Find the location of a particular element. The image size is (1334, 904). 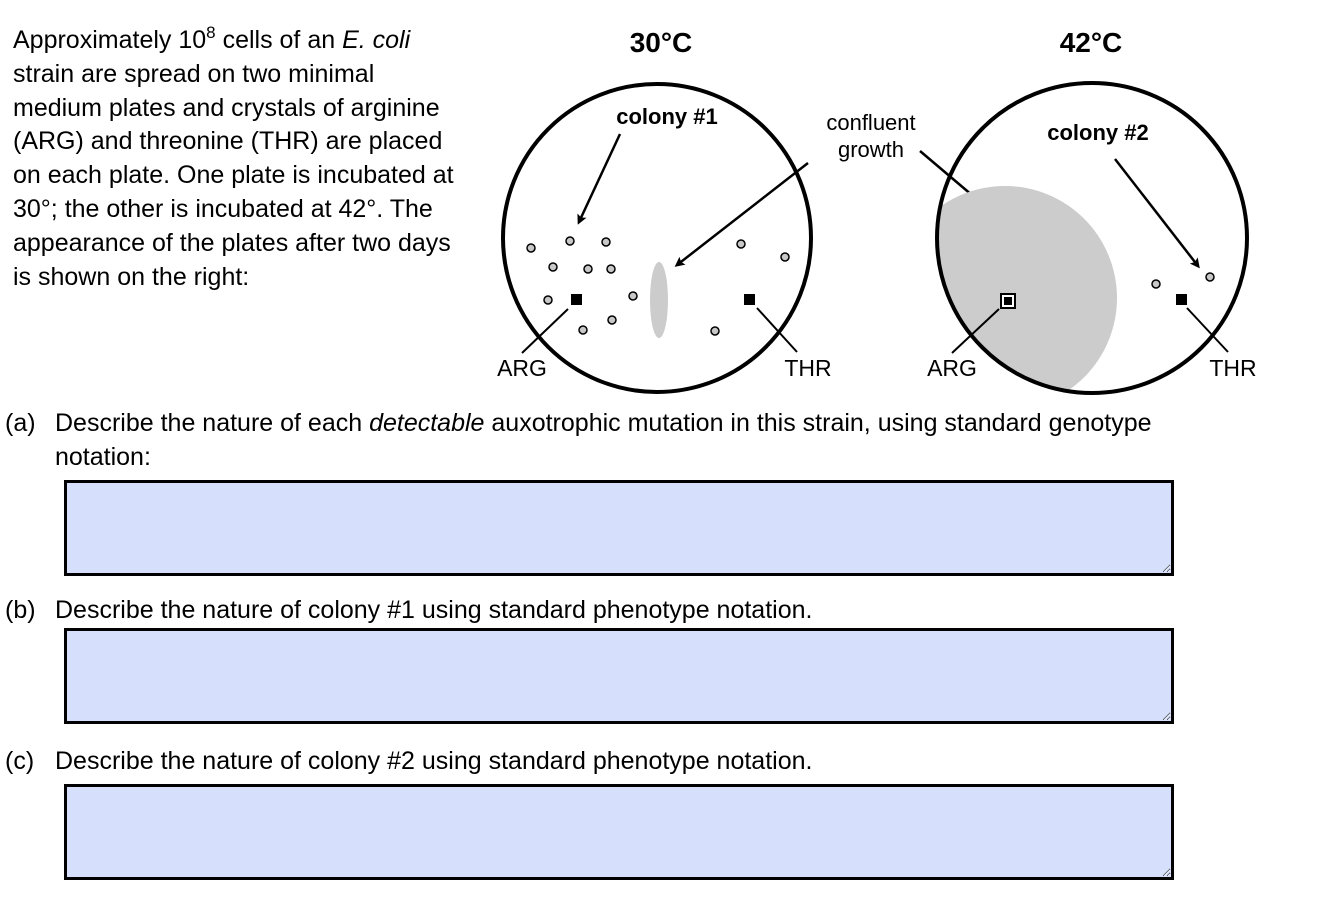

left-confluent-growth is located at coordinates (659, 300).